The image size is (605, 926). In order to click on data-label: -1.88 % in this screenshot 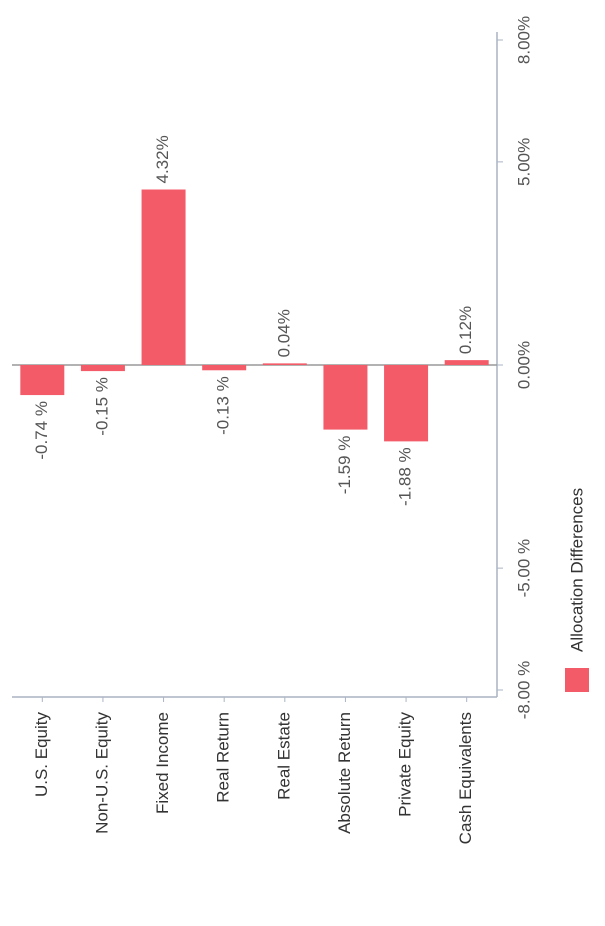, I will do `click(405, 476)`.